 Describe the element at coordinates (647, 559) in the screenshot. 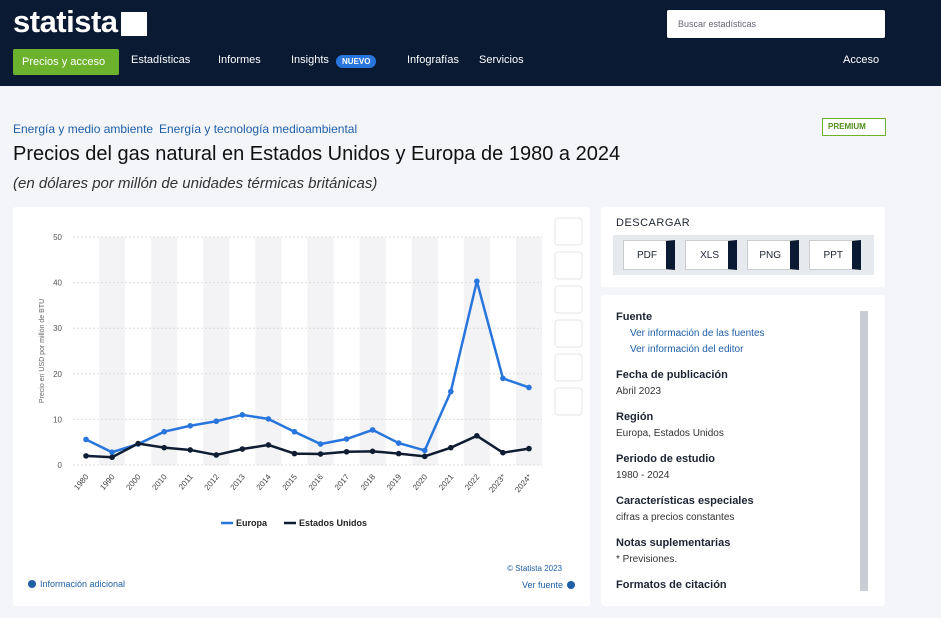

I see `info-text: * Previsiones.` at that location.